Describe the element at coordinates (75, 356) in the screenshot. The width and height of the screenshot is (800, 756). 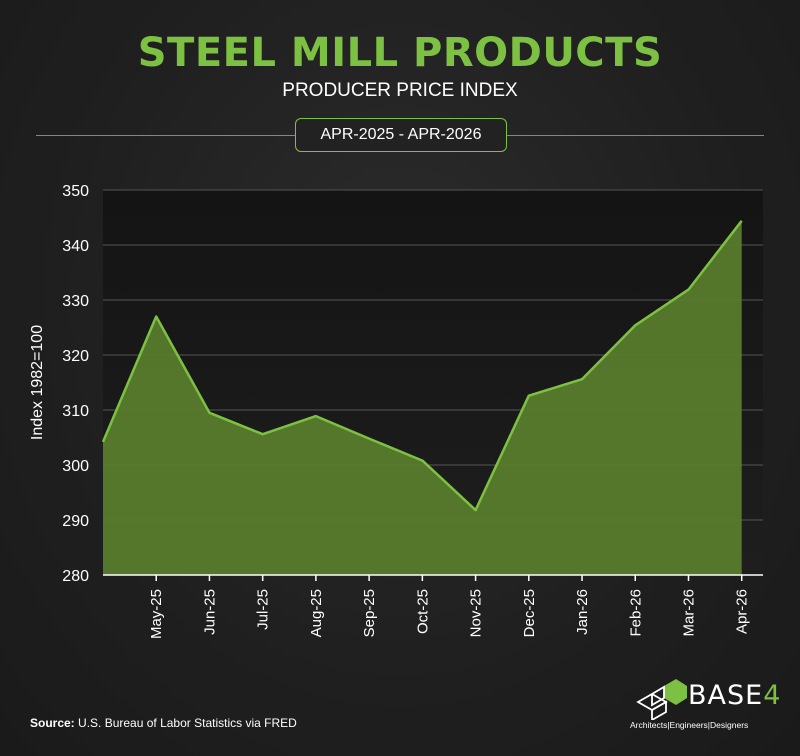
I see `y-tick-label: 320` at that location.